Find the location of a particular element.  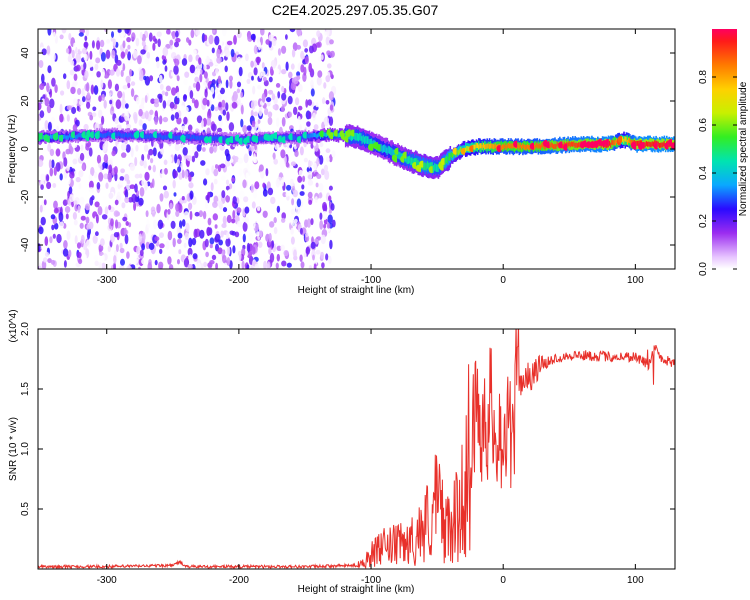

y-tick-label: -40 is located at coordinates (25, 244).